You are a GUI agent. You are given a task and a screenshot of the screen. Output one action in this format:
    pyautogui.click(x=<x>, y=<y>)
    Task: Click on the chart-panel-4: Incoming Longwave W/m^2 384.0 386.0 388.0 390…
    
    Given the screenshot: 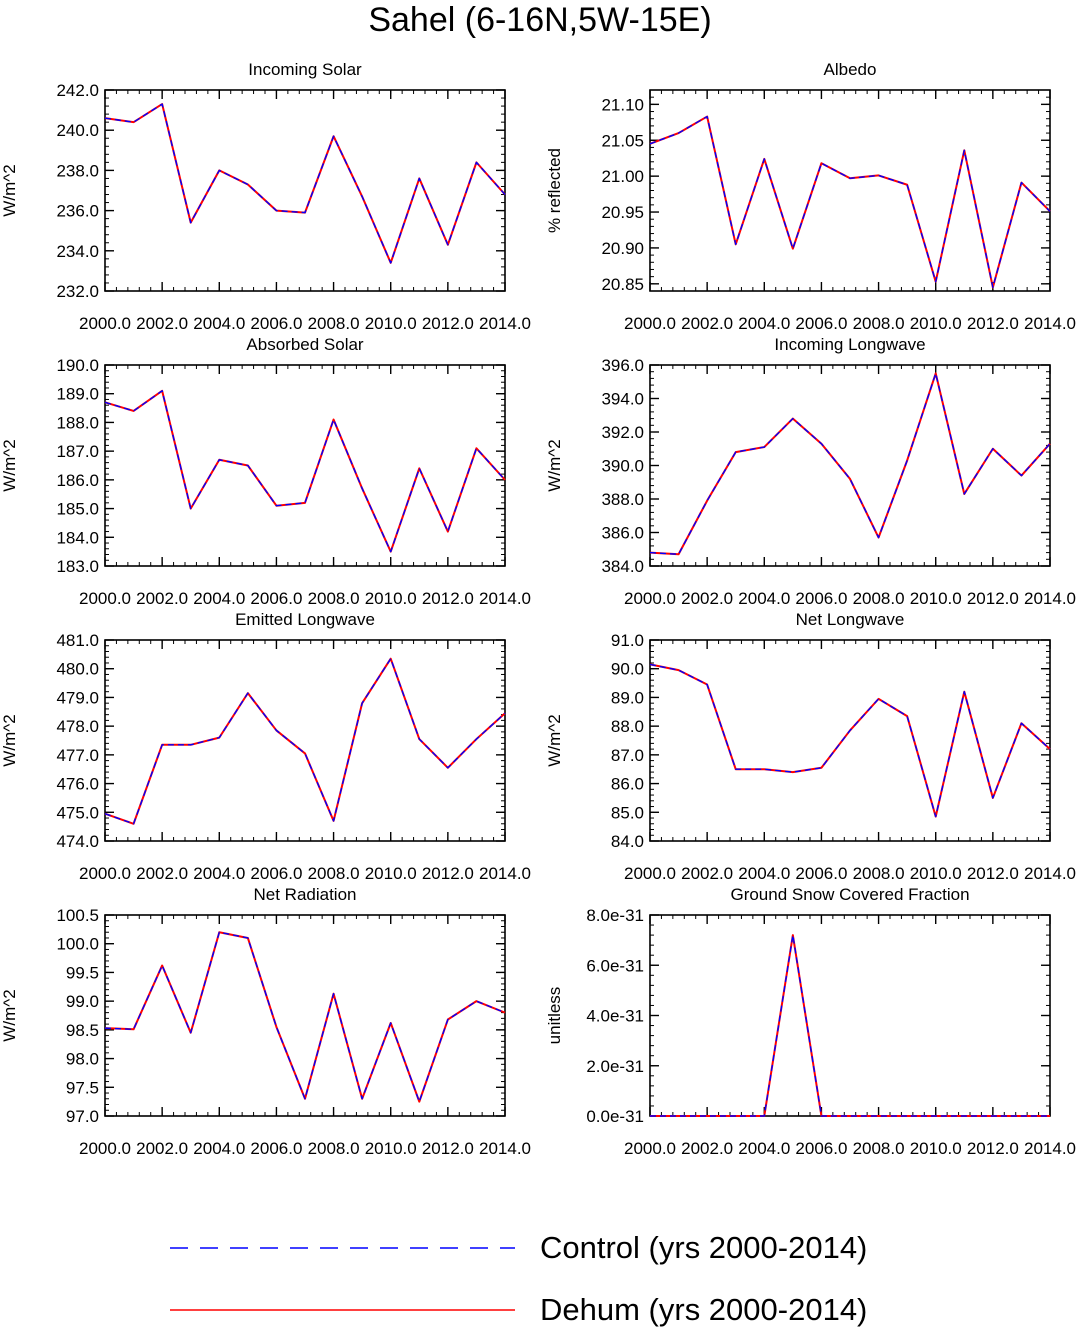 What is the action you would take?
    pyautogui.click(x=810, y=471)
    